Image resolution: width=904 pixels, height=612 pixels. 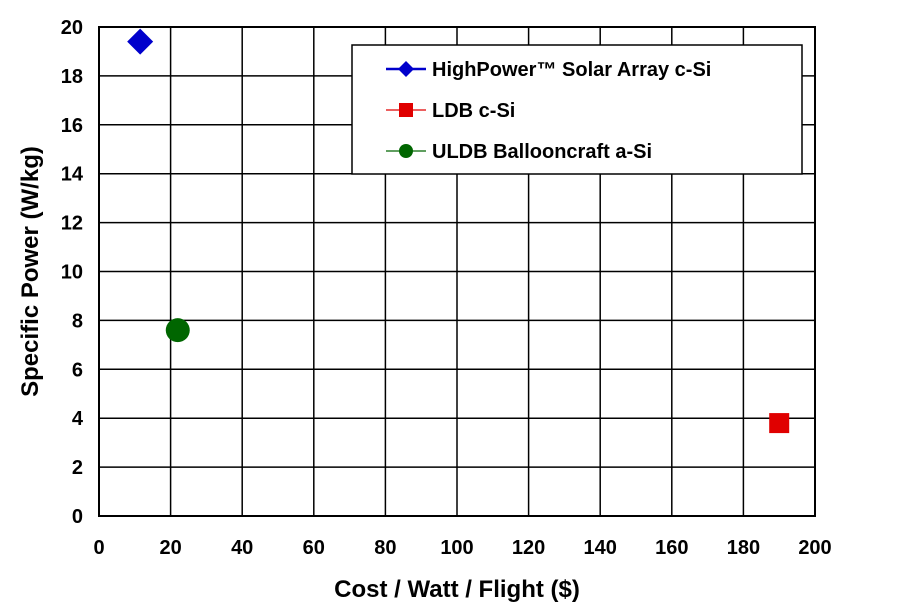 I want to click on legend-box, so click(x=577, y=109).